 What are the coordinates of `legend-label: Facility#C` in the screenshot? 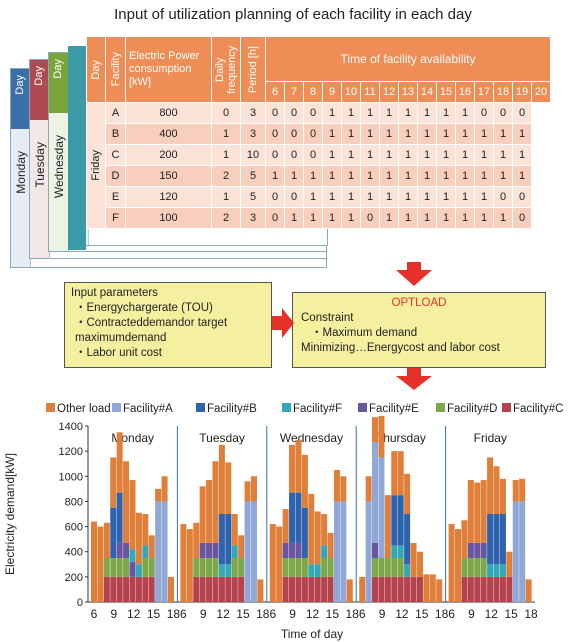 It's located at (538, 409).